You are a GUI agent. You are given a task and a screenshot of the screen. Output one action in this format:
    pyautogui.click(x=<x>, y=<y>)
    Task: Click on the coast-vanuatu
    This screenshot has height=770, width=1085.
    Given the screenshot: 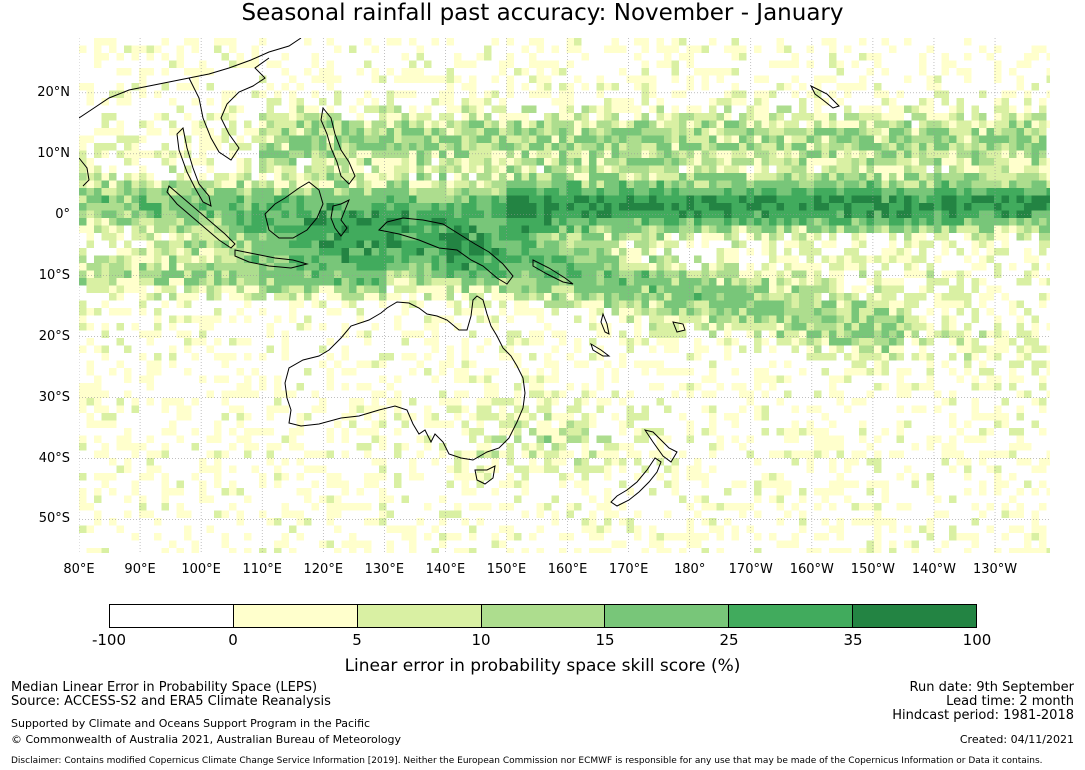 What is the action you would take?
    pyautogui.click(x=605, y=323)
    